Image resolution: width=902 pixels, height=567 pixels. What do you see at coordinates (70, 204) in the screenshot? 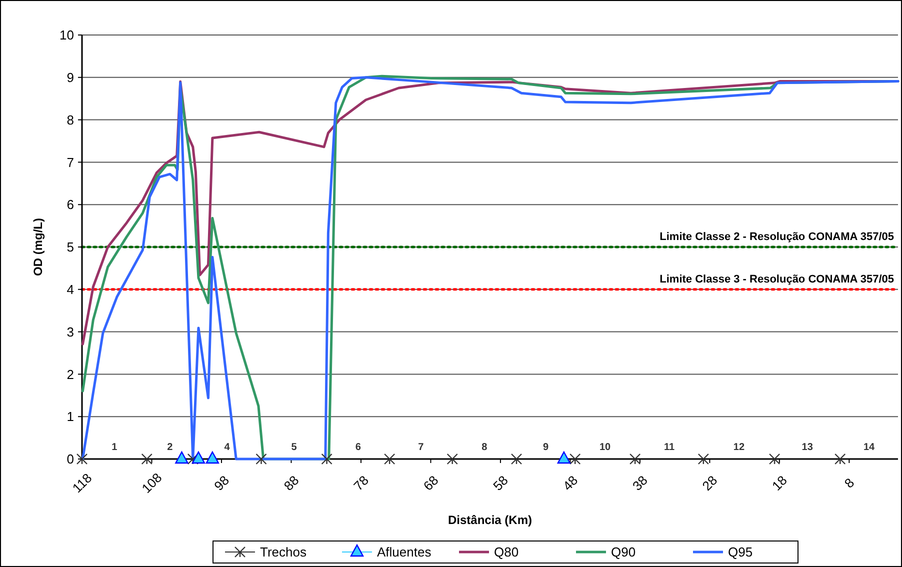
I see `y-tick-label: 6` at bounding box center [70, 204].